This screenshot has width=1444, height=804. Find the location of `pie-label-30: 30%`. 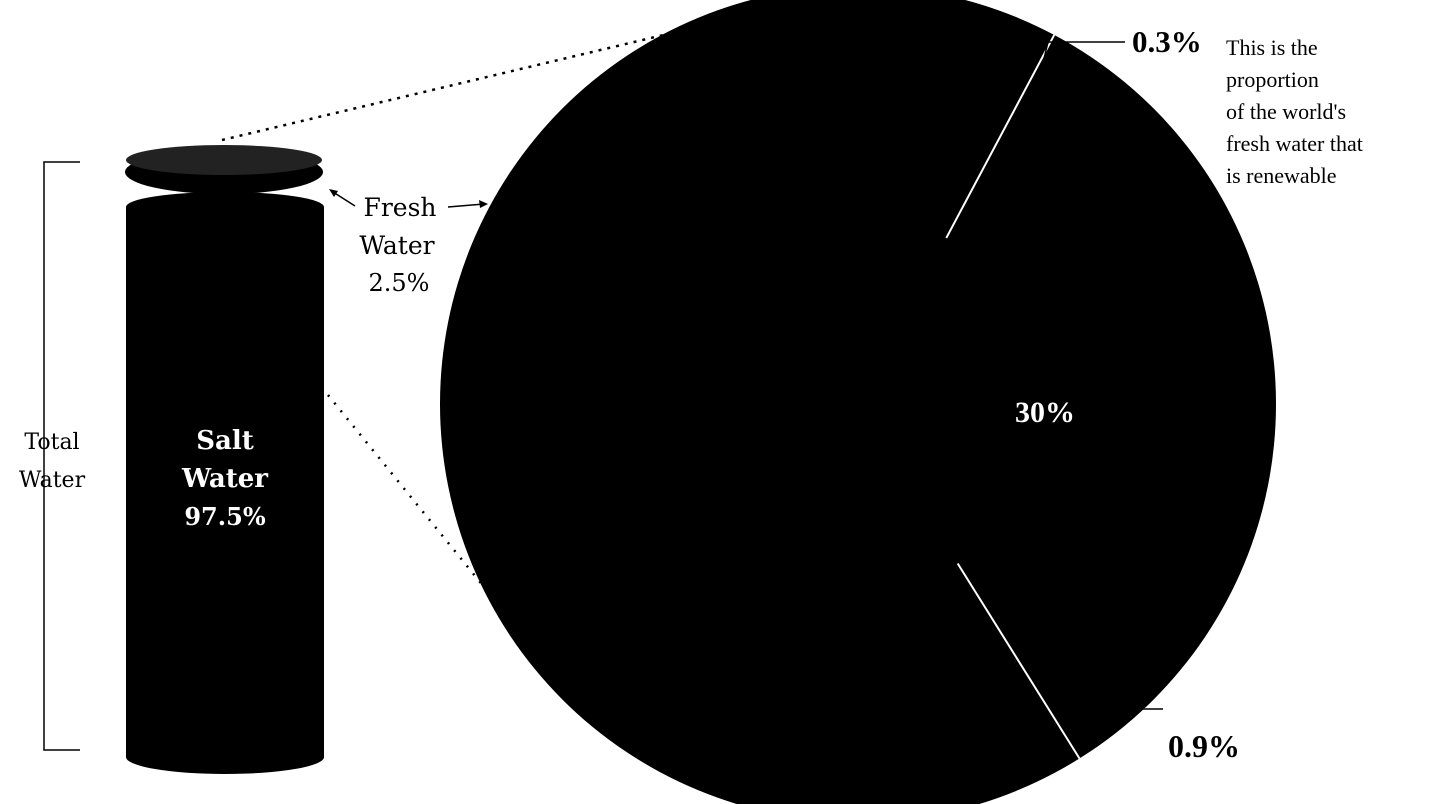

pie-label-30: 30% is located at coordinates (1045, 412).